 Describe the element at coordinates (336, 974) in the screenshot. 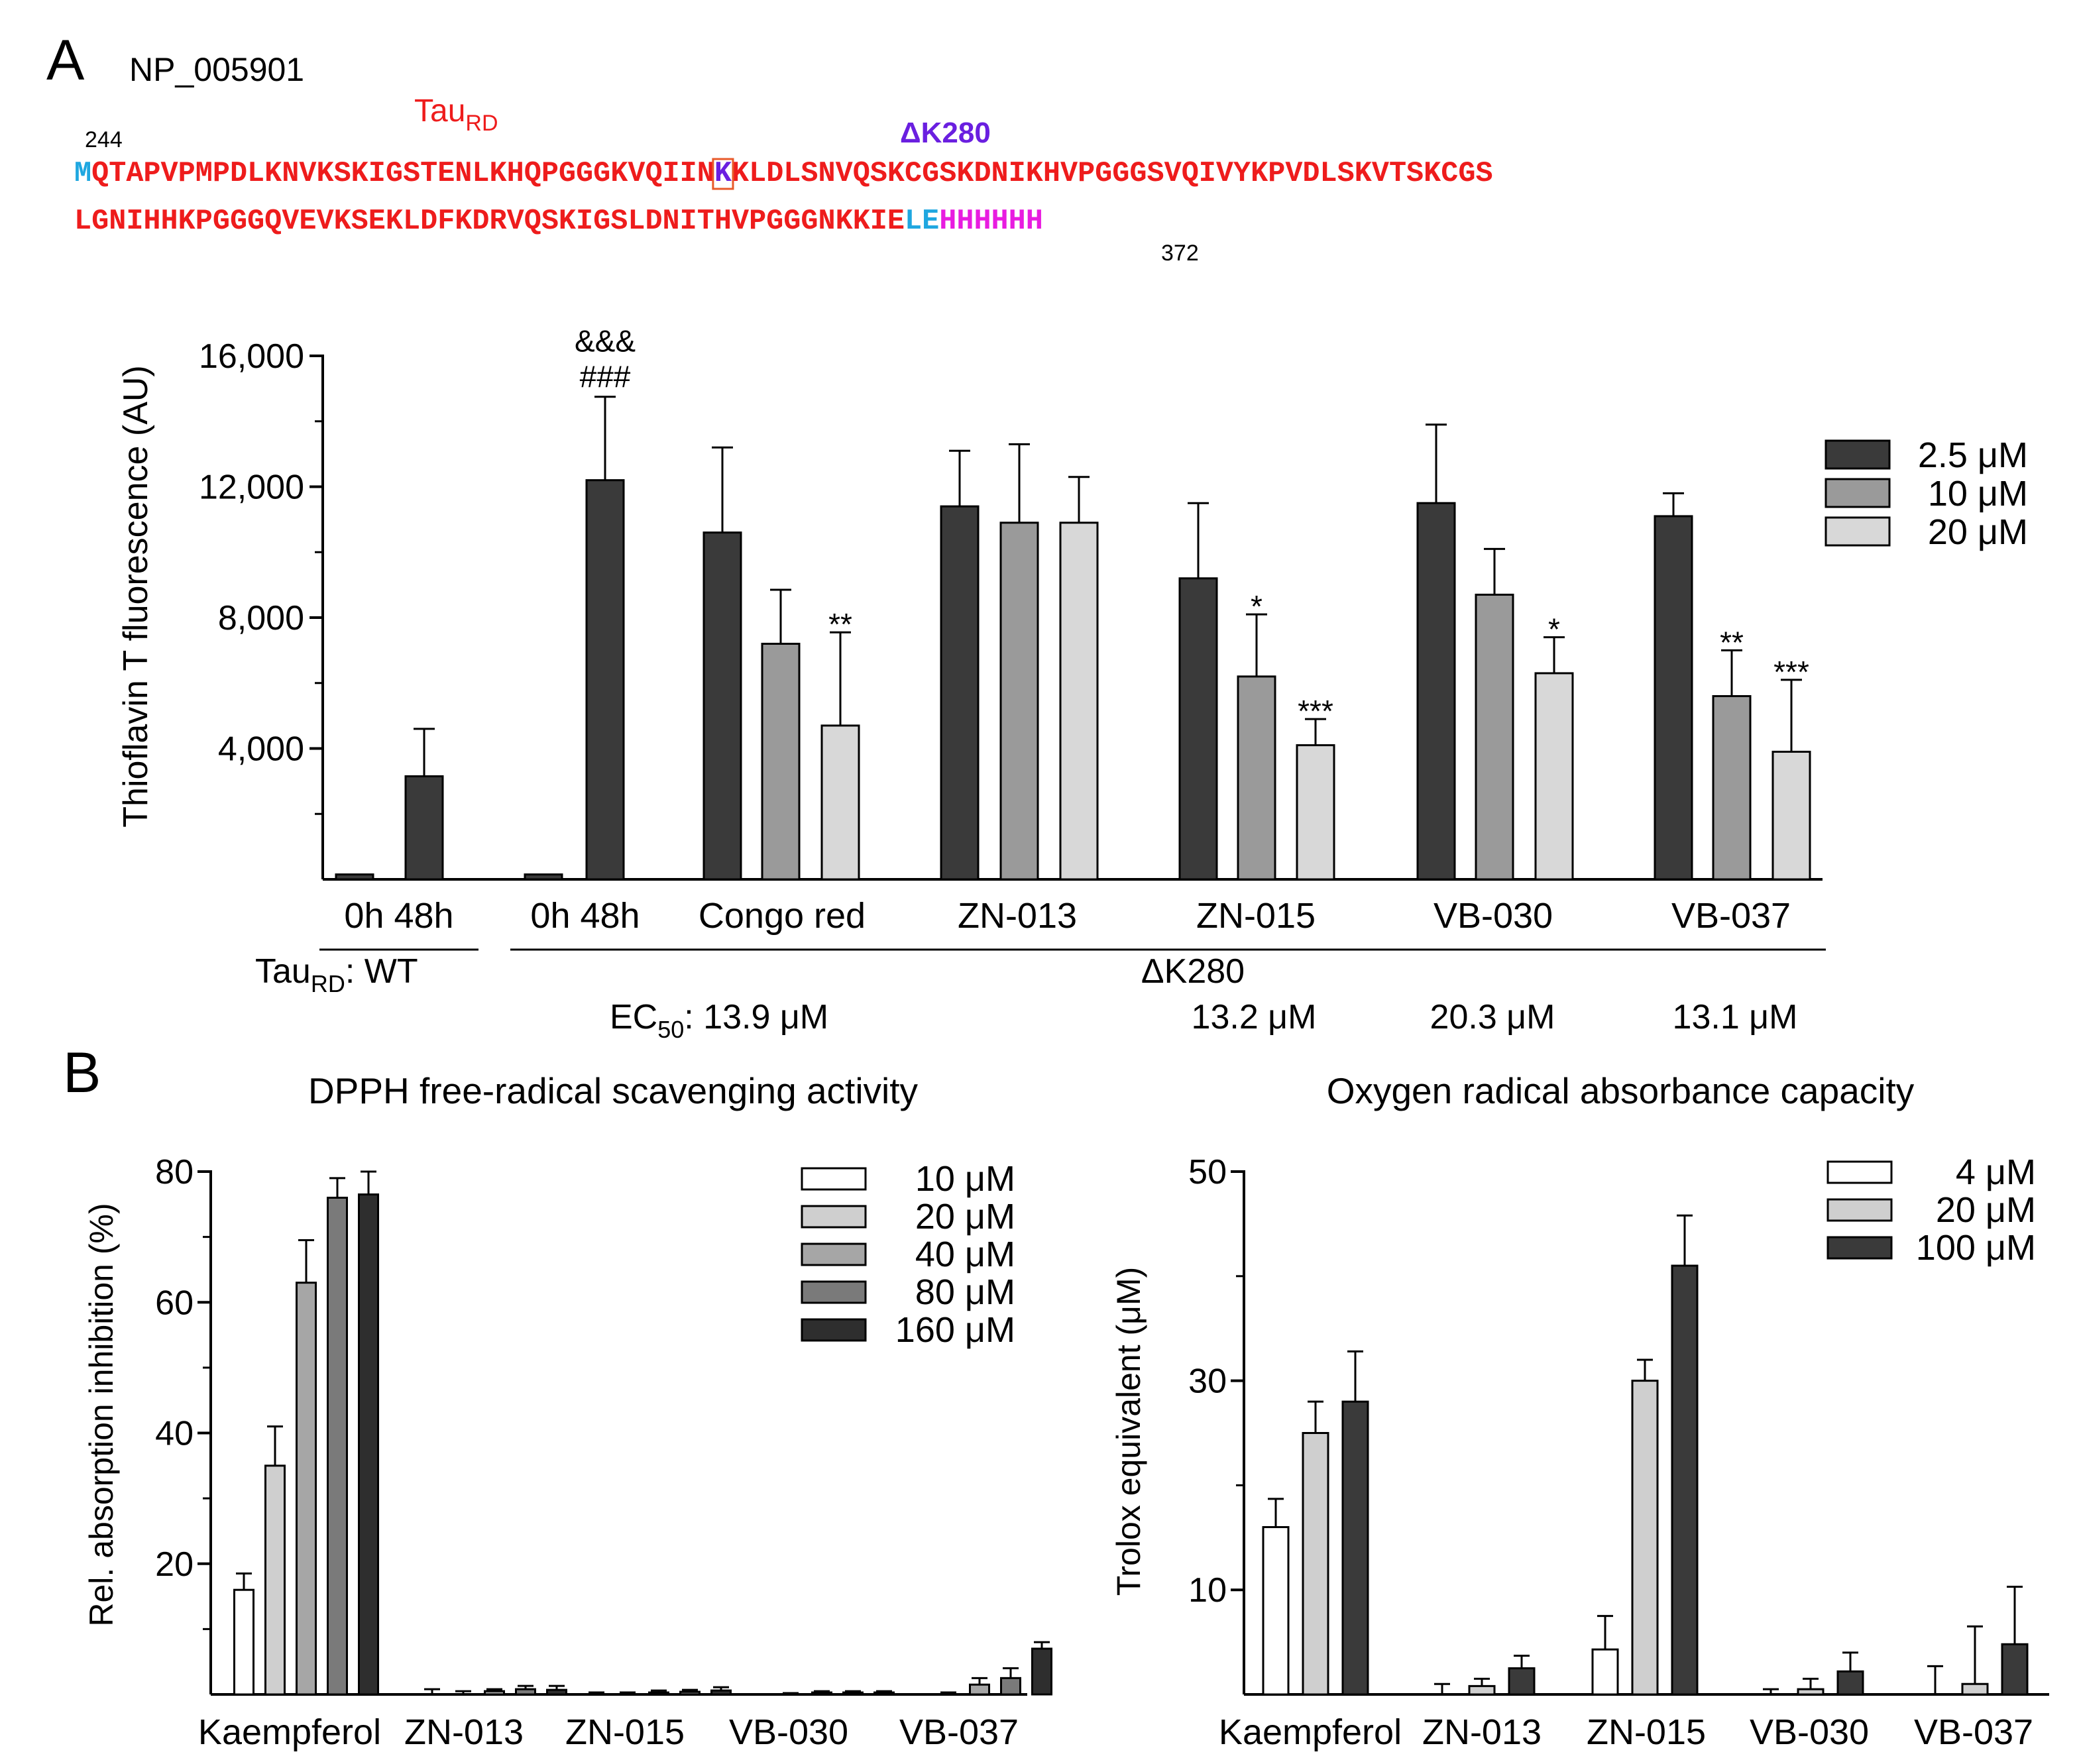

I see `wt-label: TauRD: WT` at that location.